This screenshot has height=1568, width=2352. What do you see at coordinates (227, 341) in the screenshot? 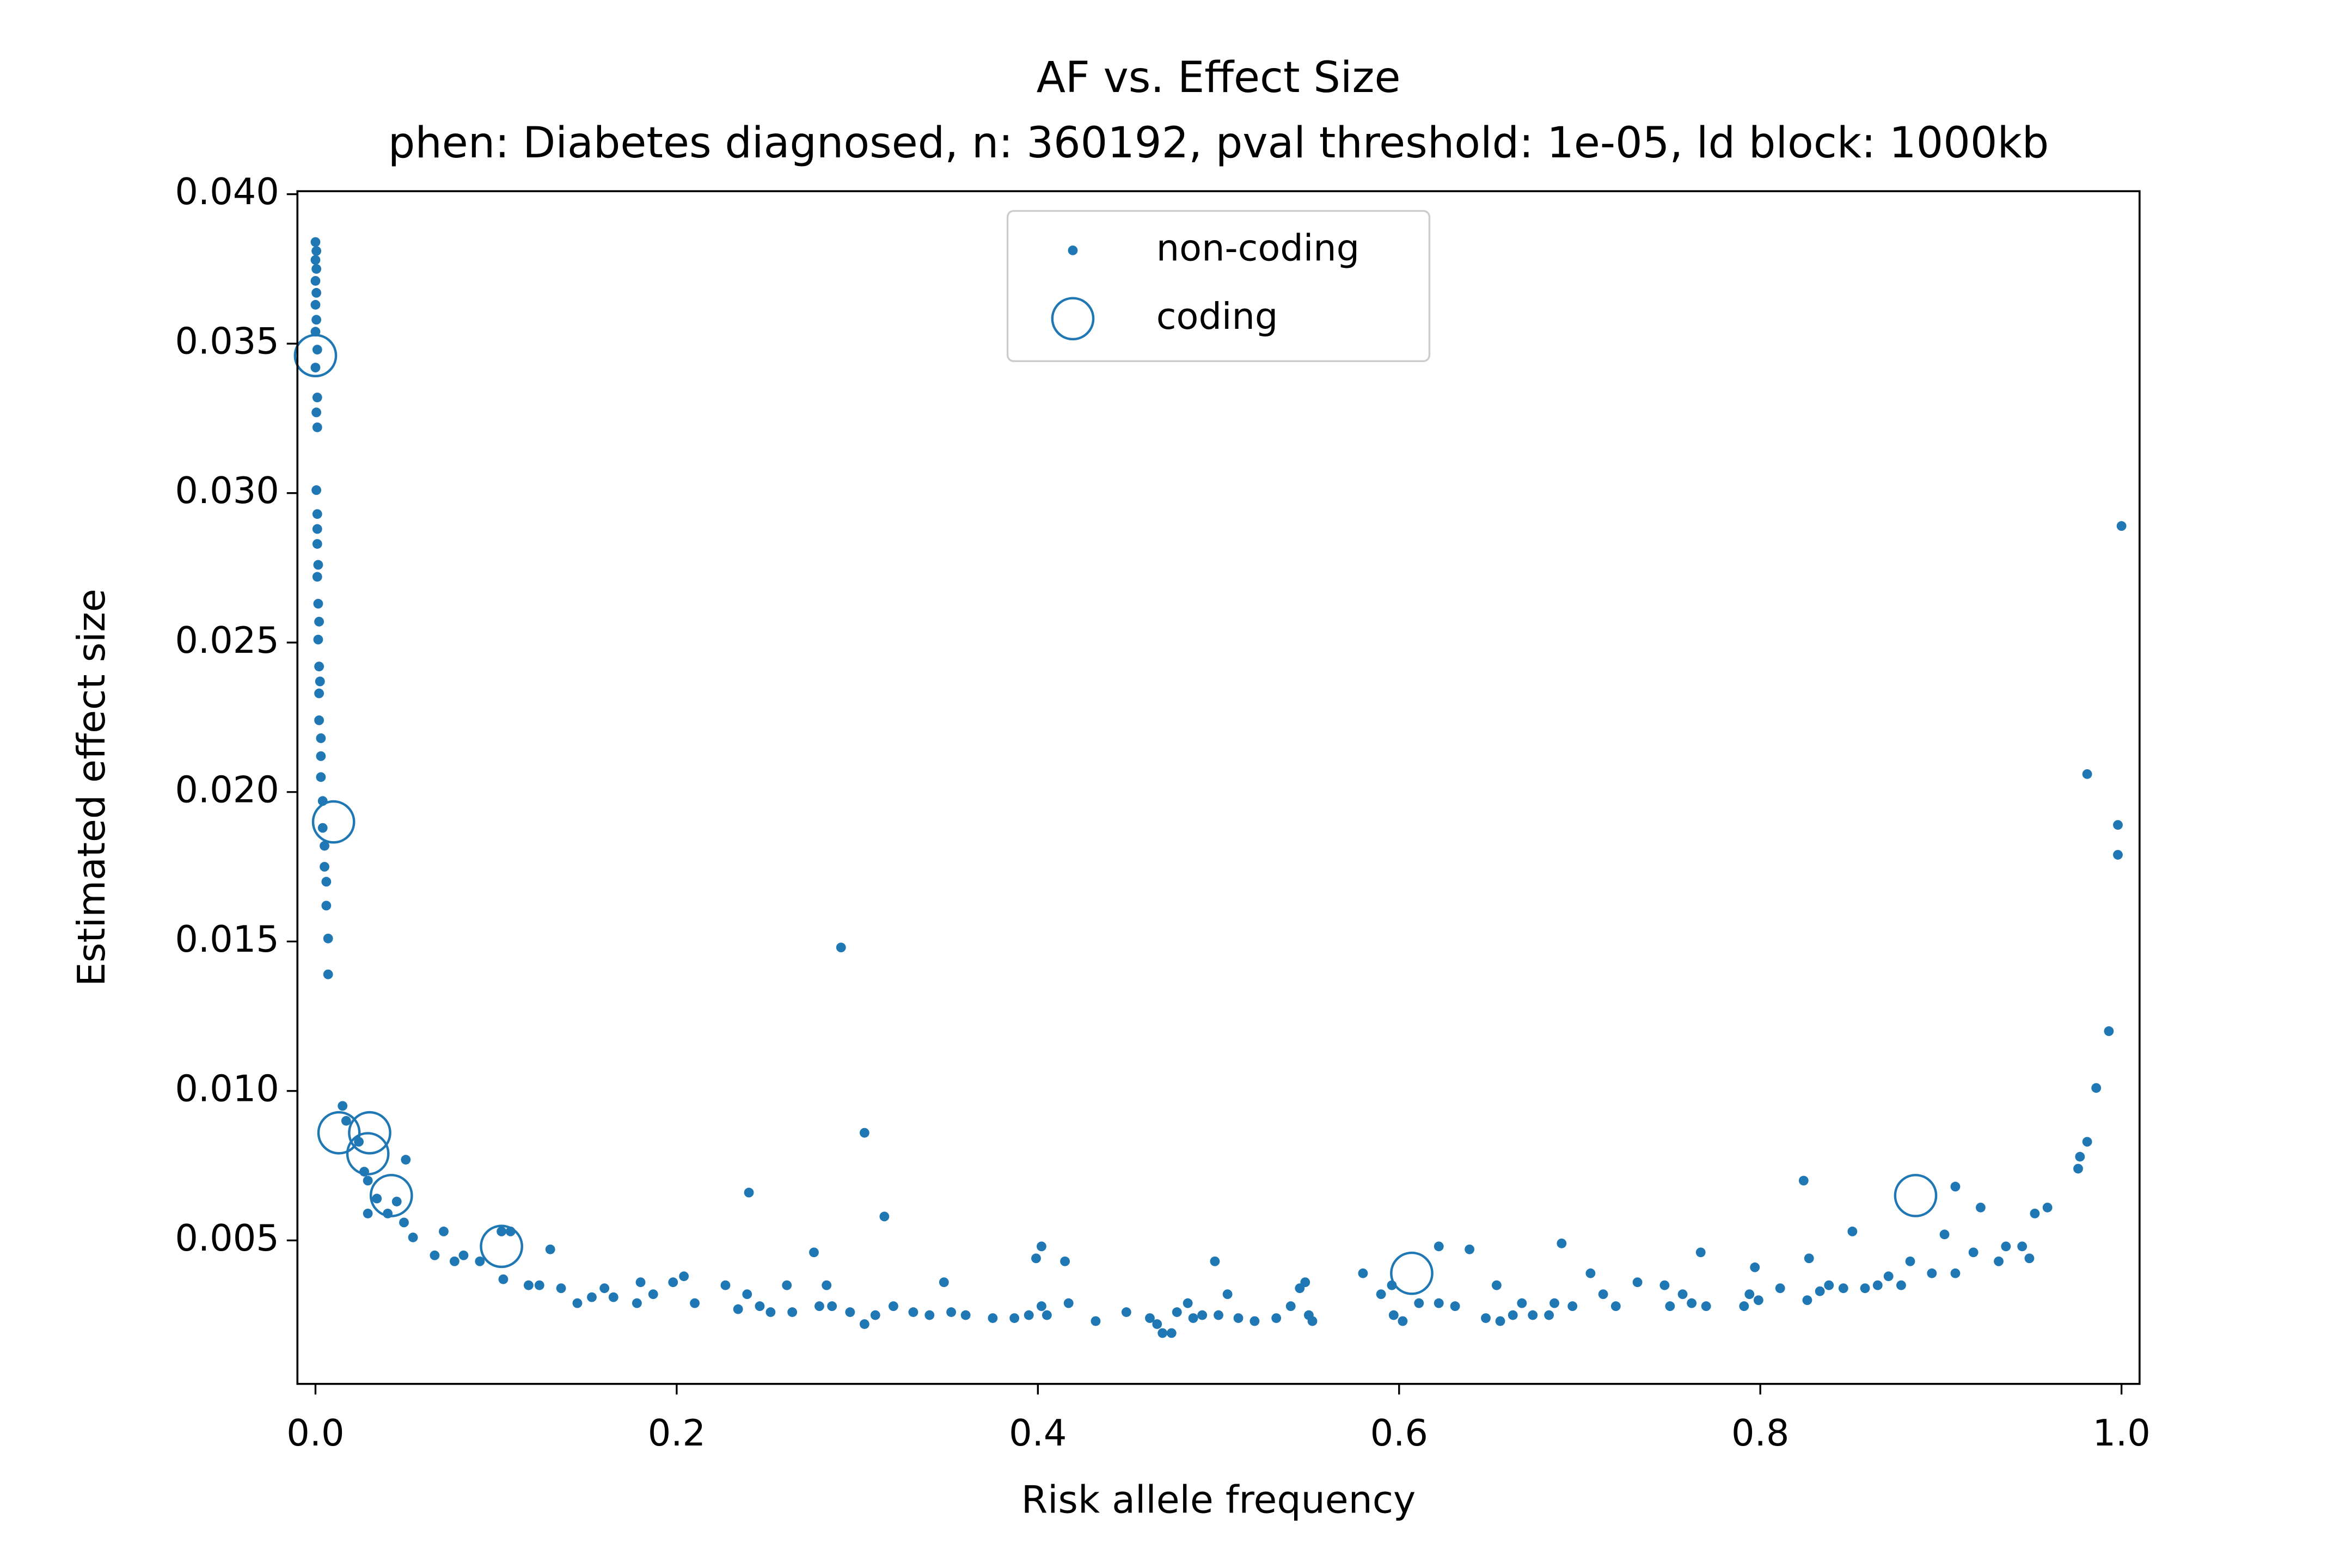
I see `y-tick-label: 0.035` at bounding box center [227, 341].